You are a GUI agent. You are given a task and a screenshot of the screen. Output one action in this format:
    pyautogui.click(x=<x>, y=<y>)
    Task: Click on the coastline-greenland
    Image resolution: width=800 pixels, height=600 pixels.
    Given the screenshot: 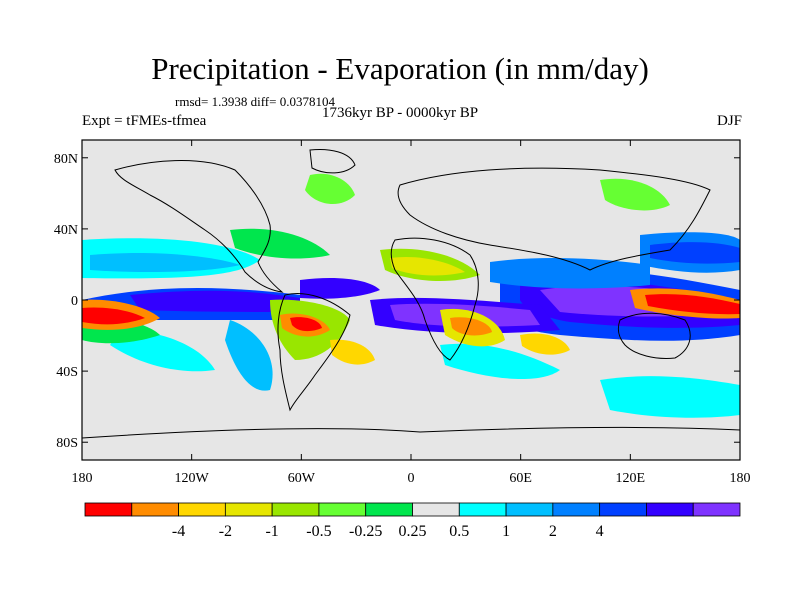 What is the action you would take?
    pyautogui.click(x=332, y=161)
    